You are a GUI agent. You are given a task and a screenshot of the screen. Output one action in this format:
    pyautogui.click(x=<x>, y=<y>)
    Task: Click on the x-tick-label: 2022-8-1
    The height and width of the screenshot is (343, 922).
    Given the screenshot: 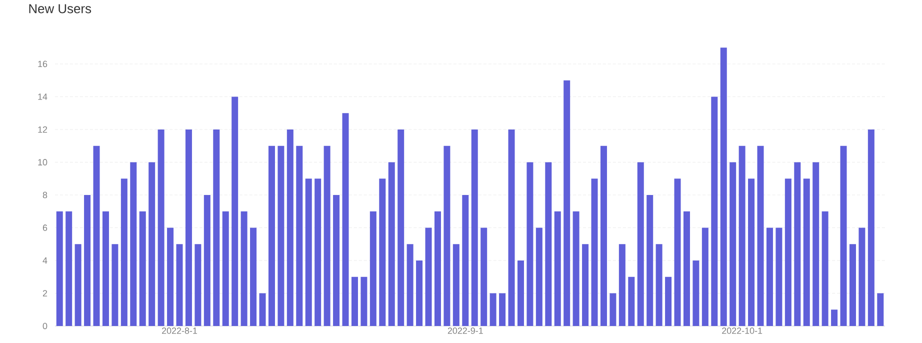 What is the action you would take?
    pyautogui.click(x=180, y=331)
    